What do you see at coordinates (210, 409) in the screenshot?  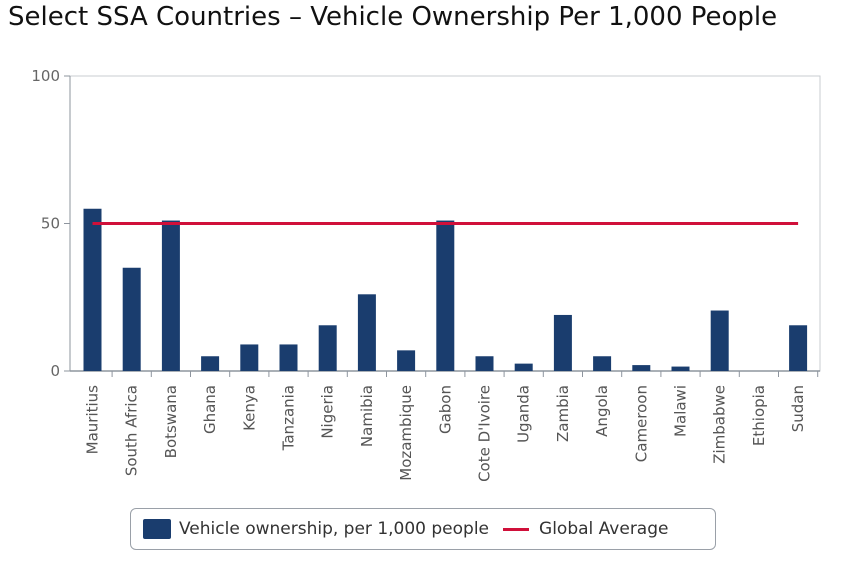 I see `x-tick-label: Ghana` at bounding box center [210, 409].